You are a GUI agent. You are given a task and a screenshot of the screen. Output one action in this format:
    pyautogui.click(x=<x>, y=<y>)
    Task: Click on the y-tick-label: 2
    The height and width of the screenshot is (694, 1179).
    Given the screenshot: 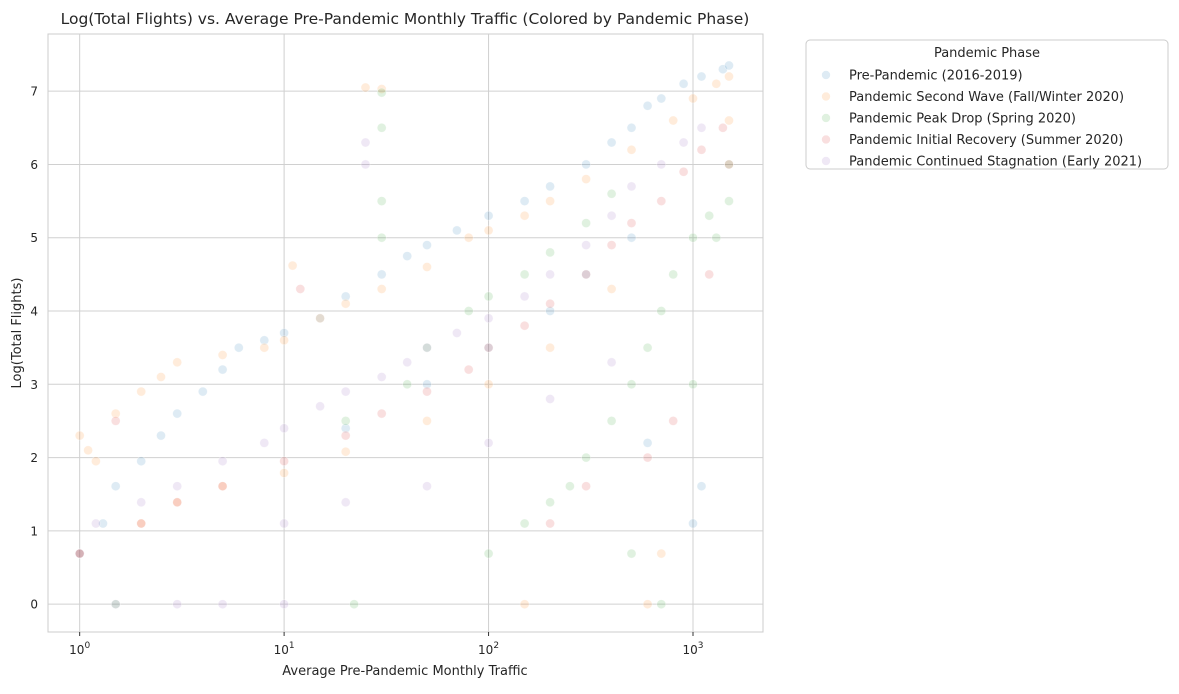 What is the action you would take?
    pyautogui.click(x=34, y=458)
    